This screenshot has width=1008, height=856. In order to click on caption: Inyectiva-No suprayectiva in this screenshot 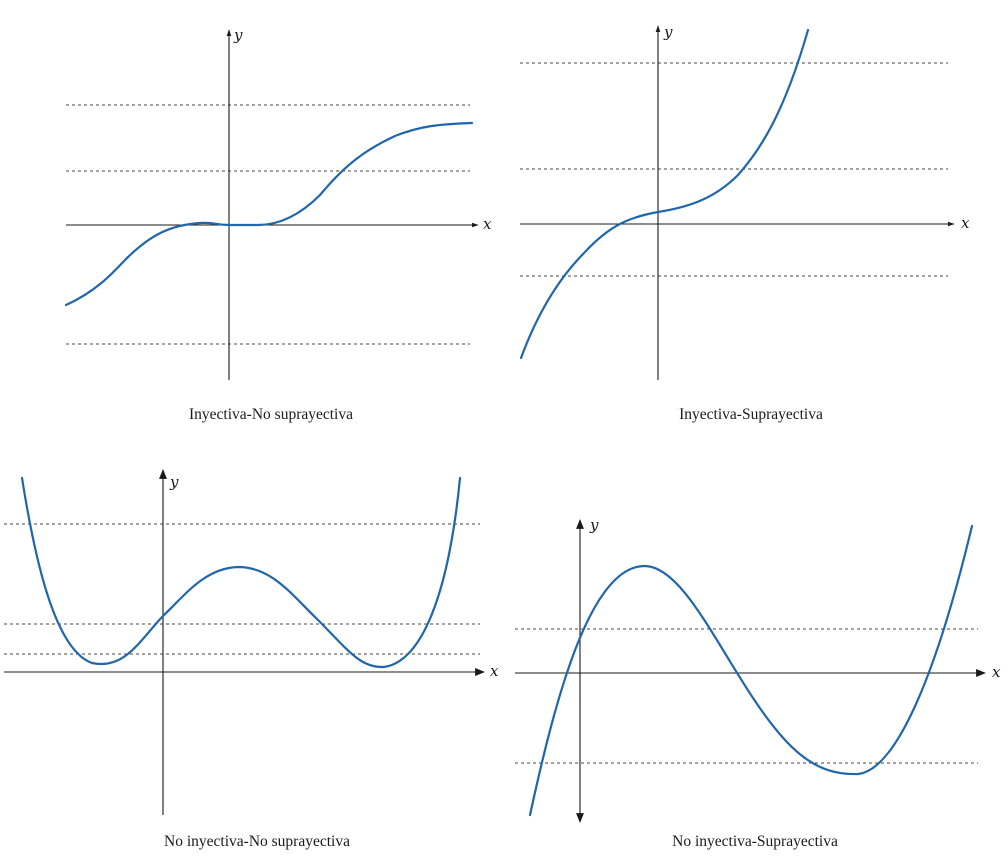, I will do `click(271, 414)`.